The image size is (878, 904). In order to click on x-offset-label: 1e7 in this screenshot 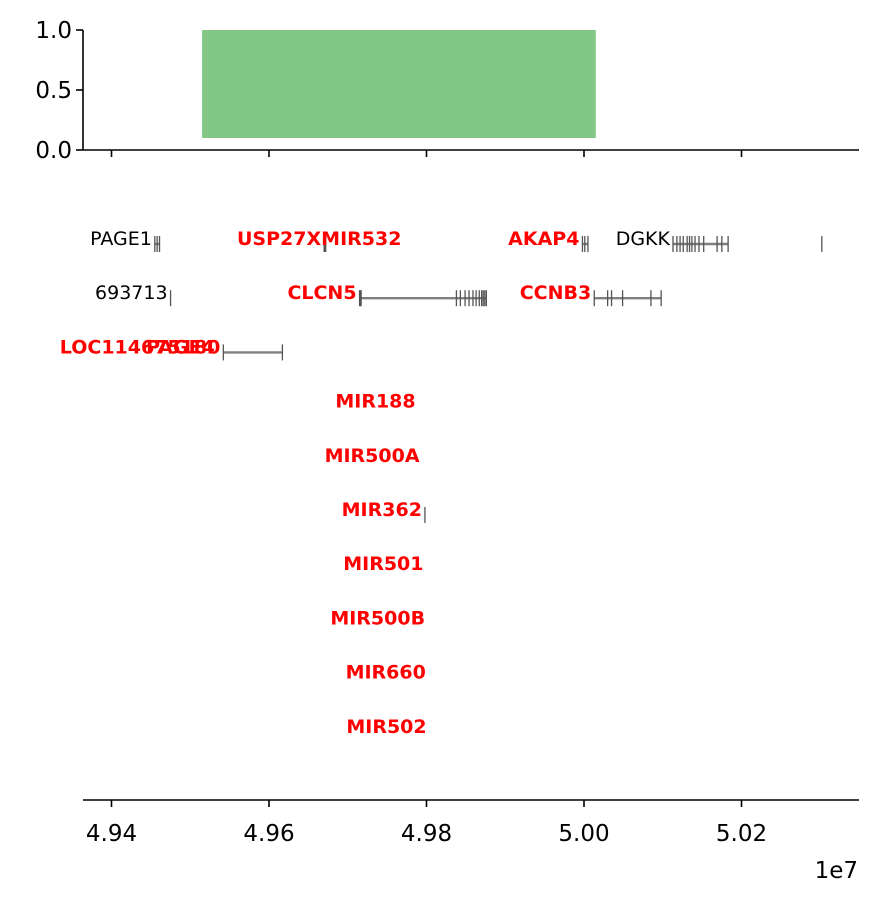, I will do `click(836, 871)`.